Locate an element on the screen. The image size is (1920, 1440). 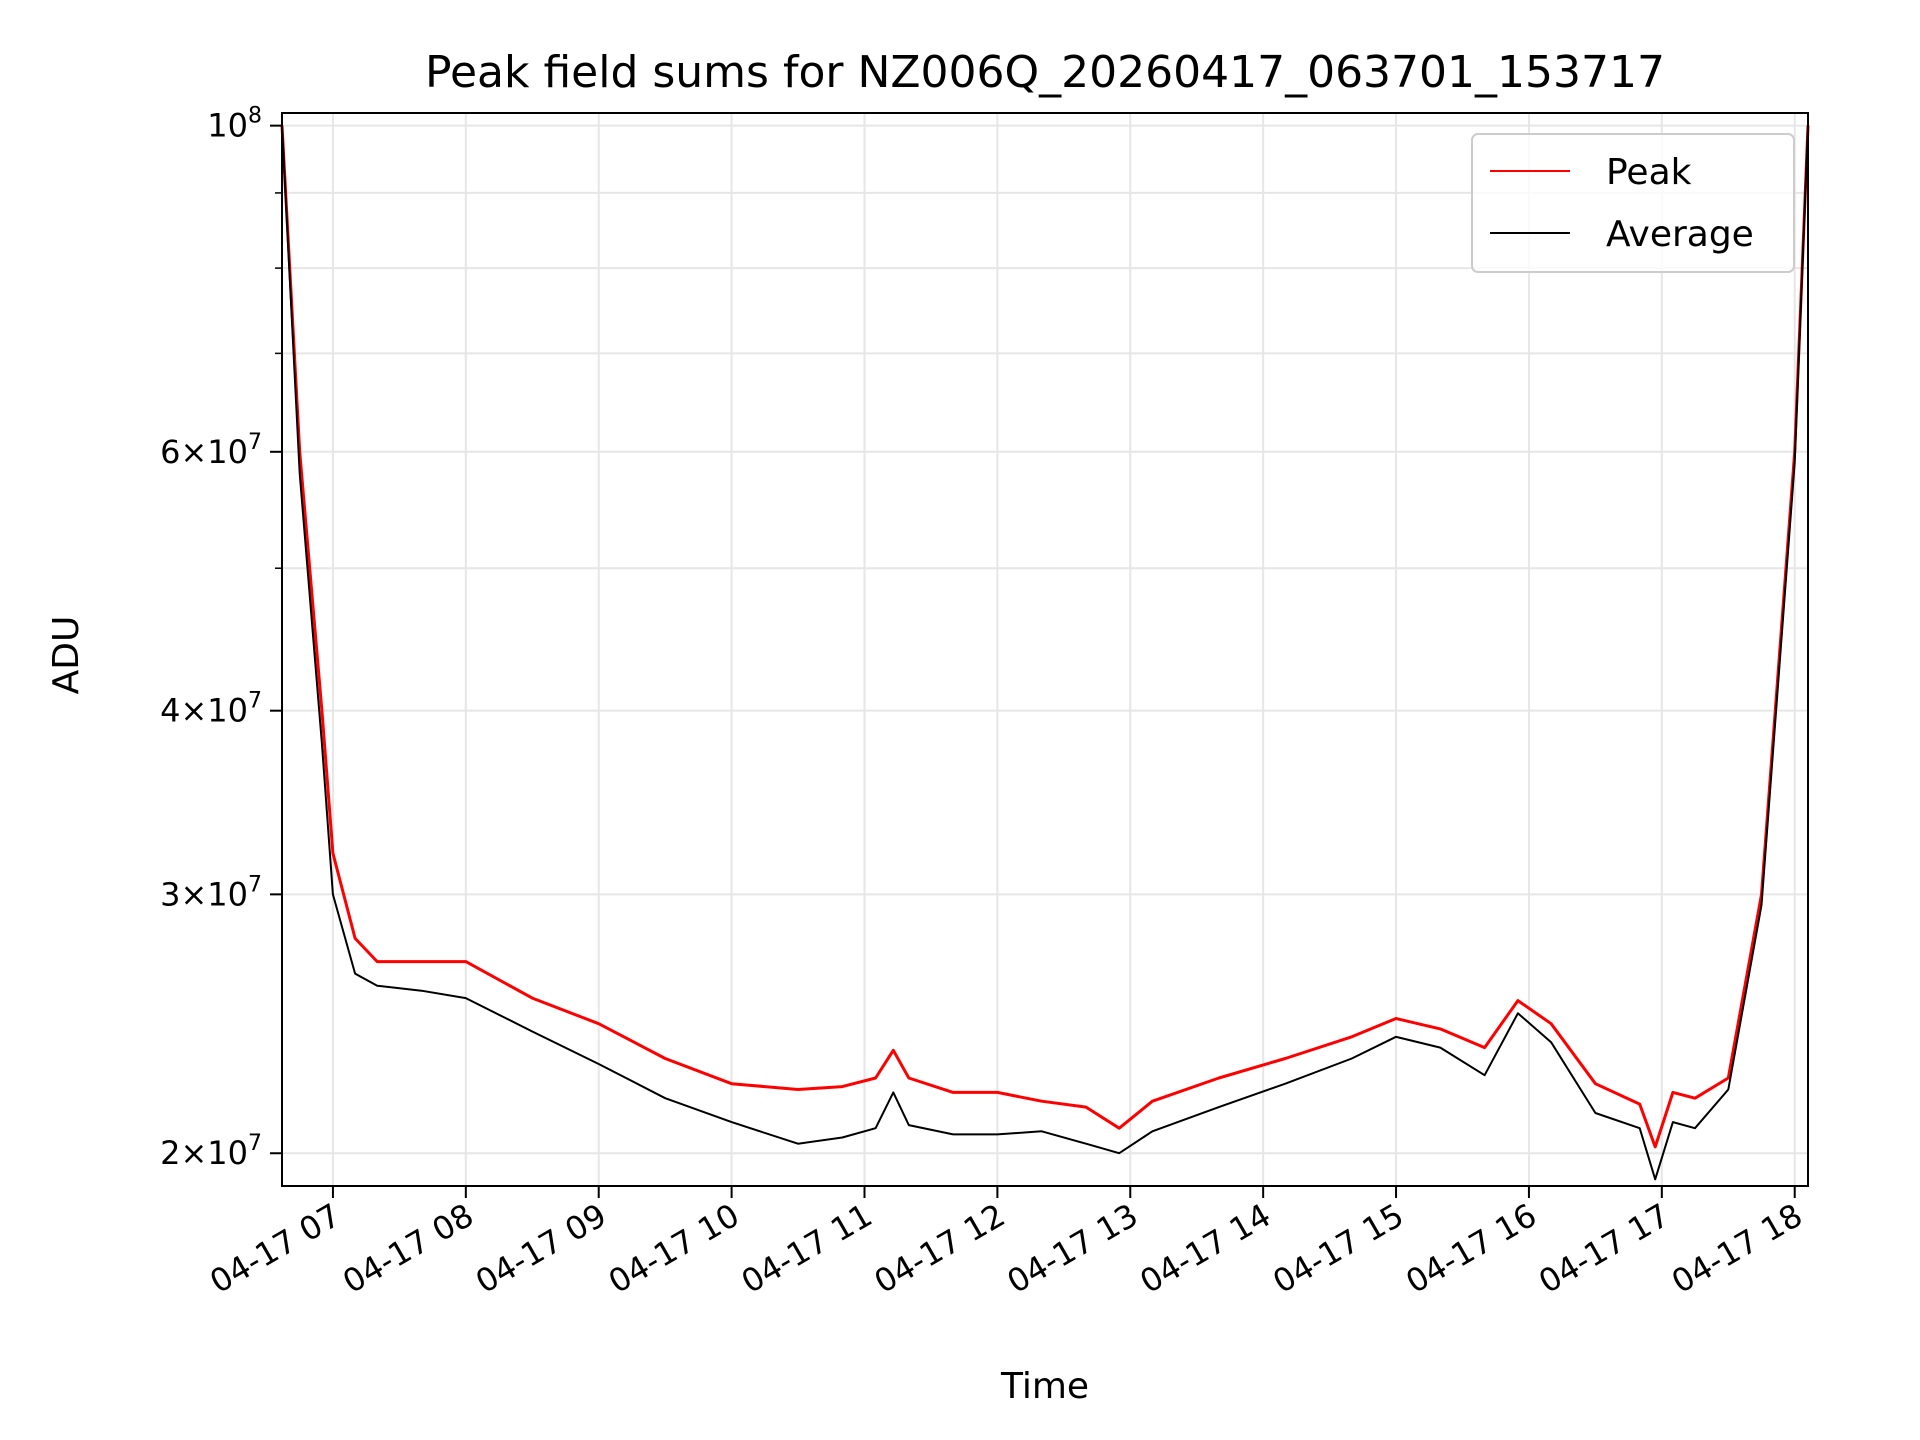
x-tick-label: 04-17 13 is located at coordinates (1073, 1248).